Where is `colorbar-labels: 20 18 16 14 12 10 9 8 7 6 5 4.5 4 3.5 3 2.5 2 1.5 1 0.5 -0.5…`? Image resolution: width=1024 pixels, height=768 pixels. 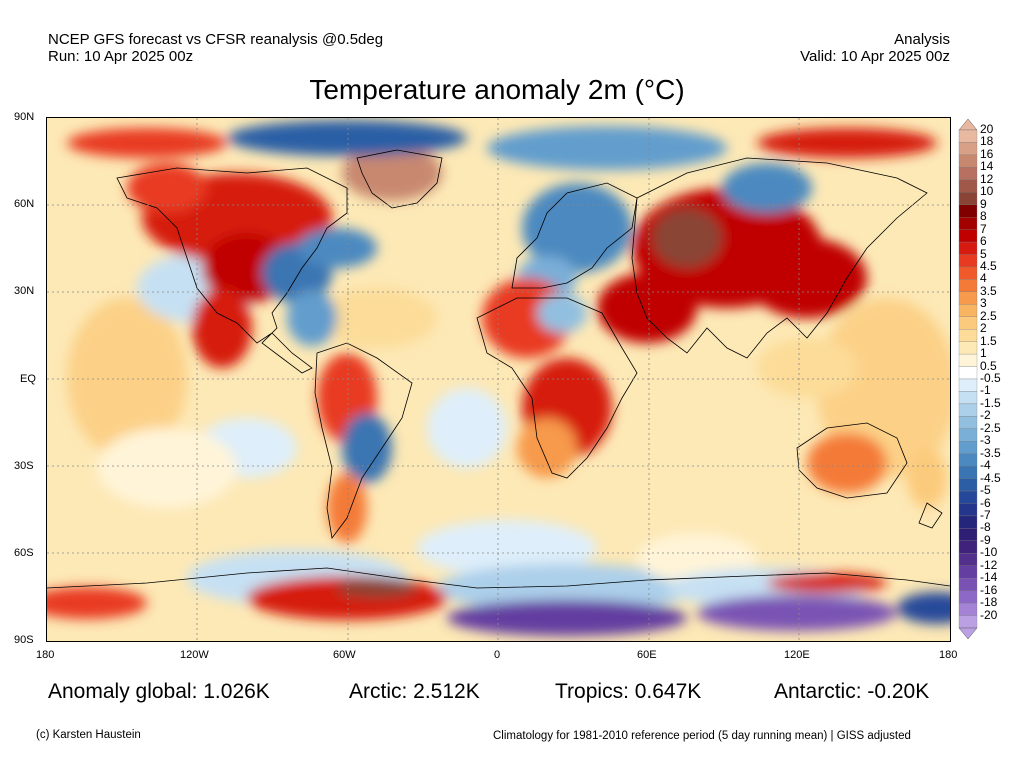 colorbar-labels: 20 18 16 14 12 10 9 8 7 6 5 4.5 4 3.5 3 2.5 2 1.5 1 0.5 -0.5… is located at coordinates (1002, 379).